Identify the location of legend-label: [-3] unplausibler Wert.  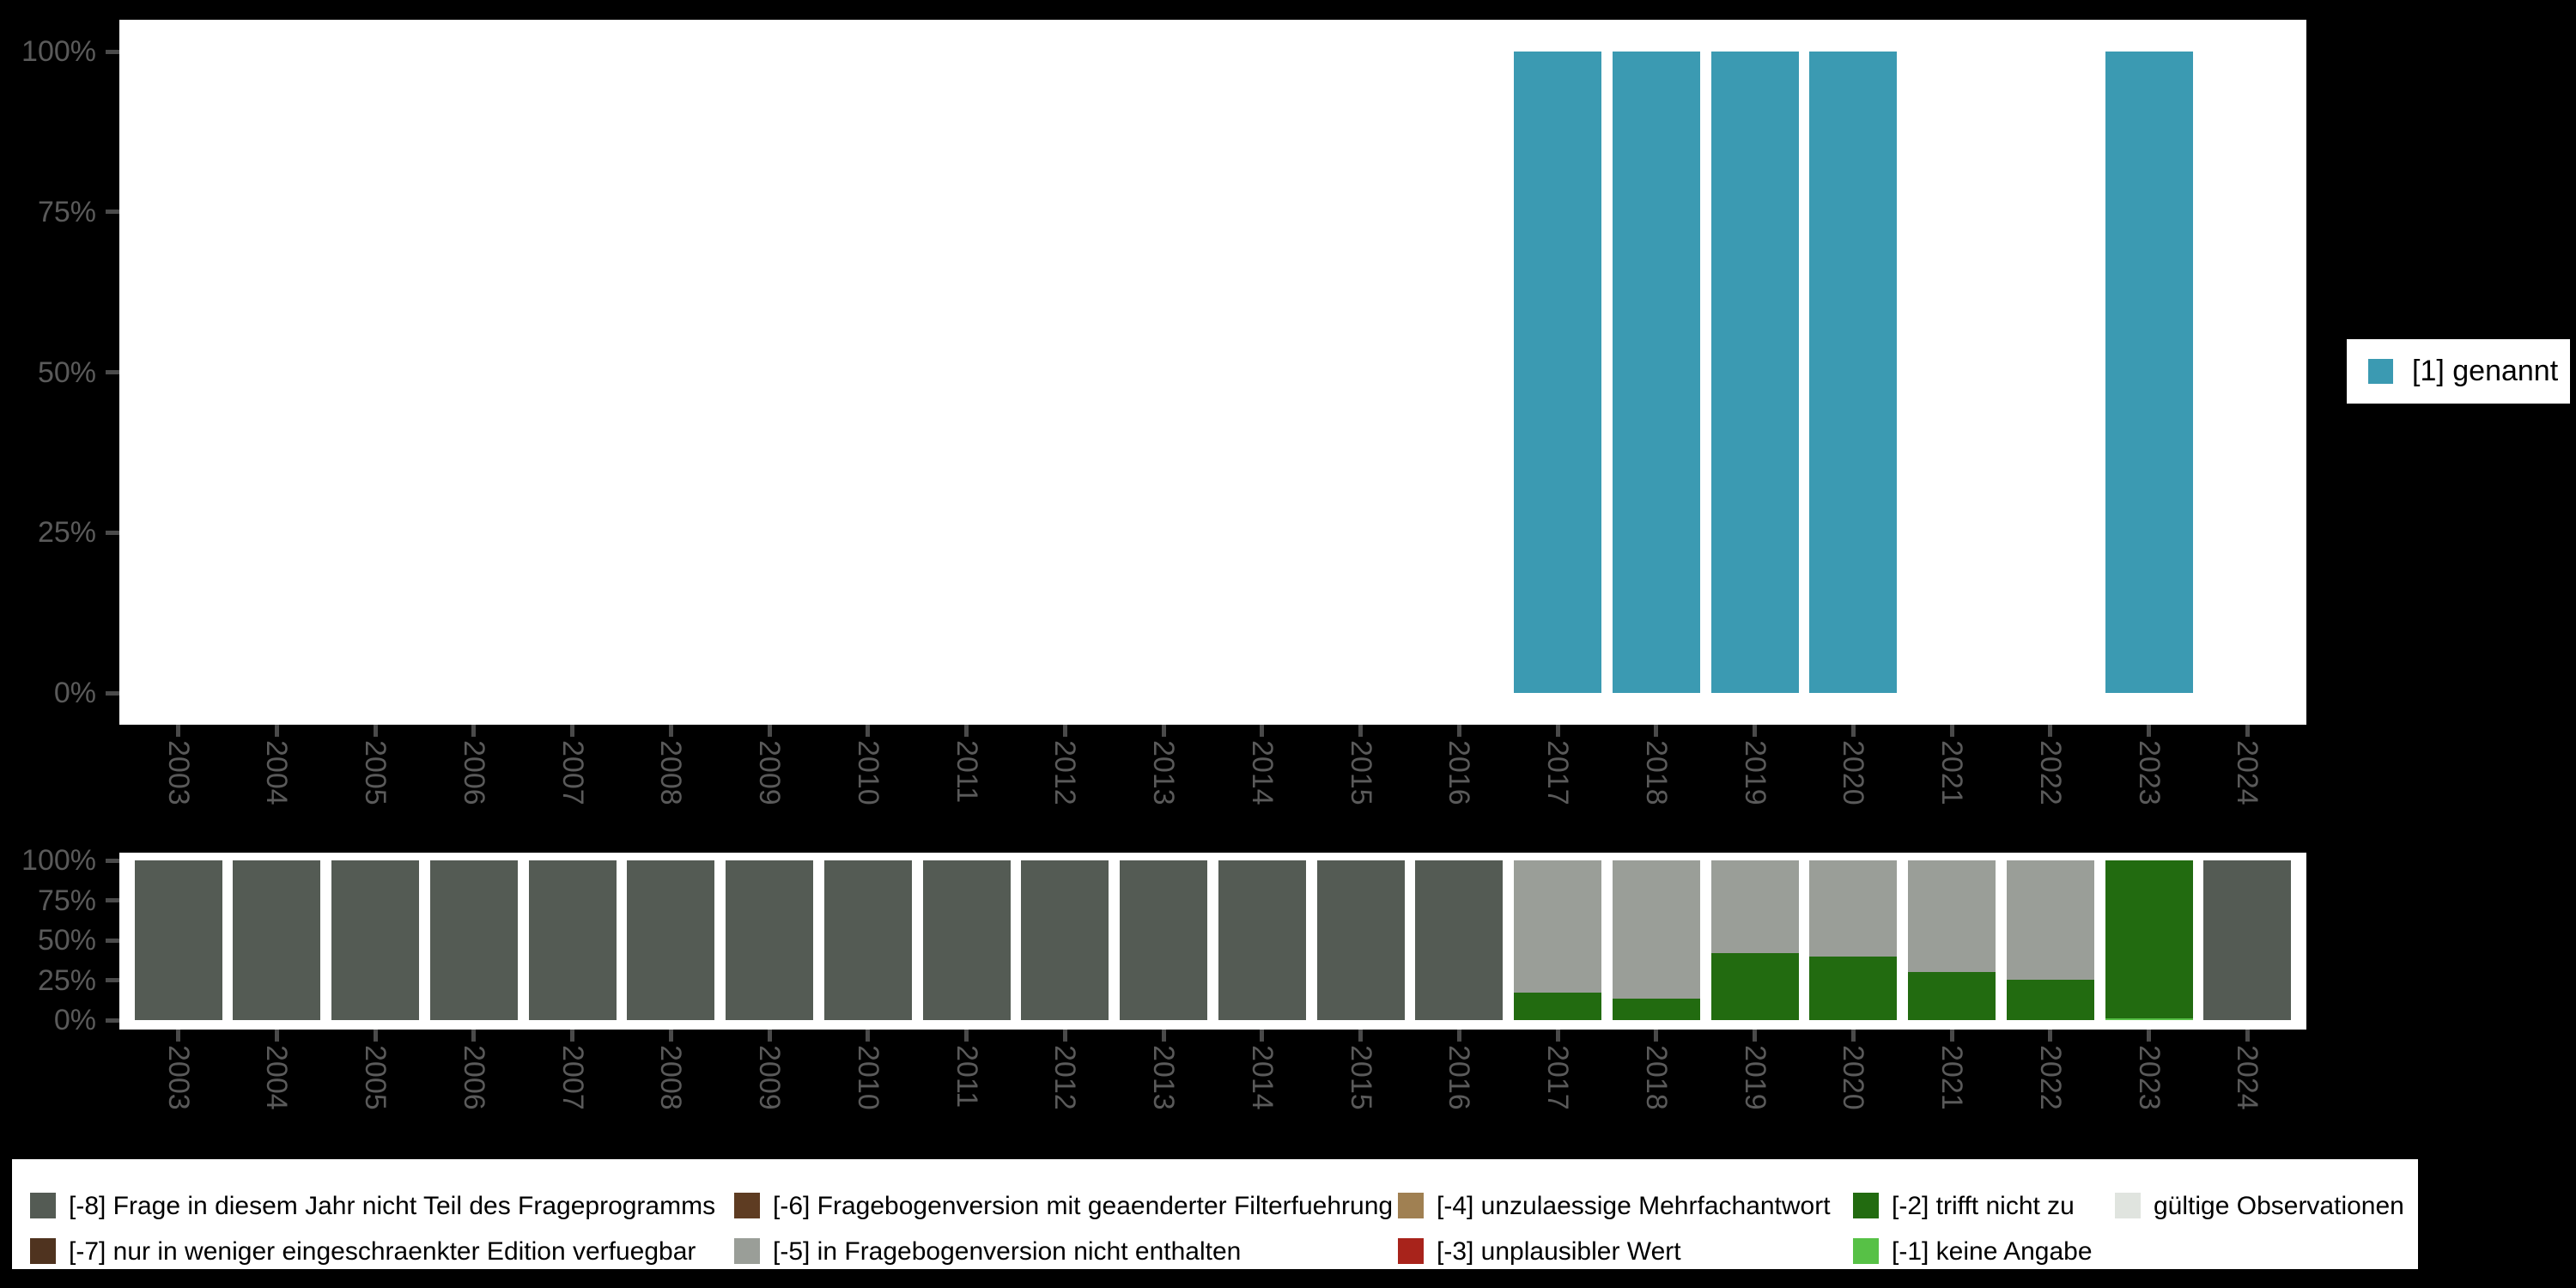
(1559, 1251).